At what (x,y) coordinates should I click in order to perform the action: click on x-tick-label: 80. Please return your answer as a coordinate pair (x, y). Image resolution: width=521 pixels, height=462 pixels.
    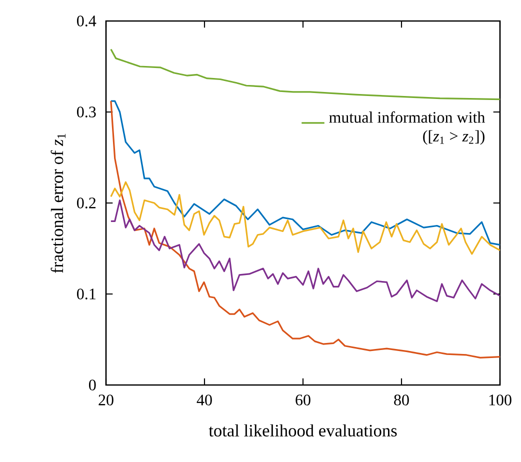
    Looking at the image, I should click on (401, 400).